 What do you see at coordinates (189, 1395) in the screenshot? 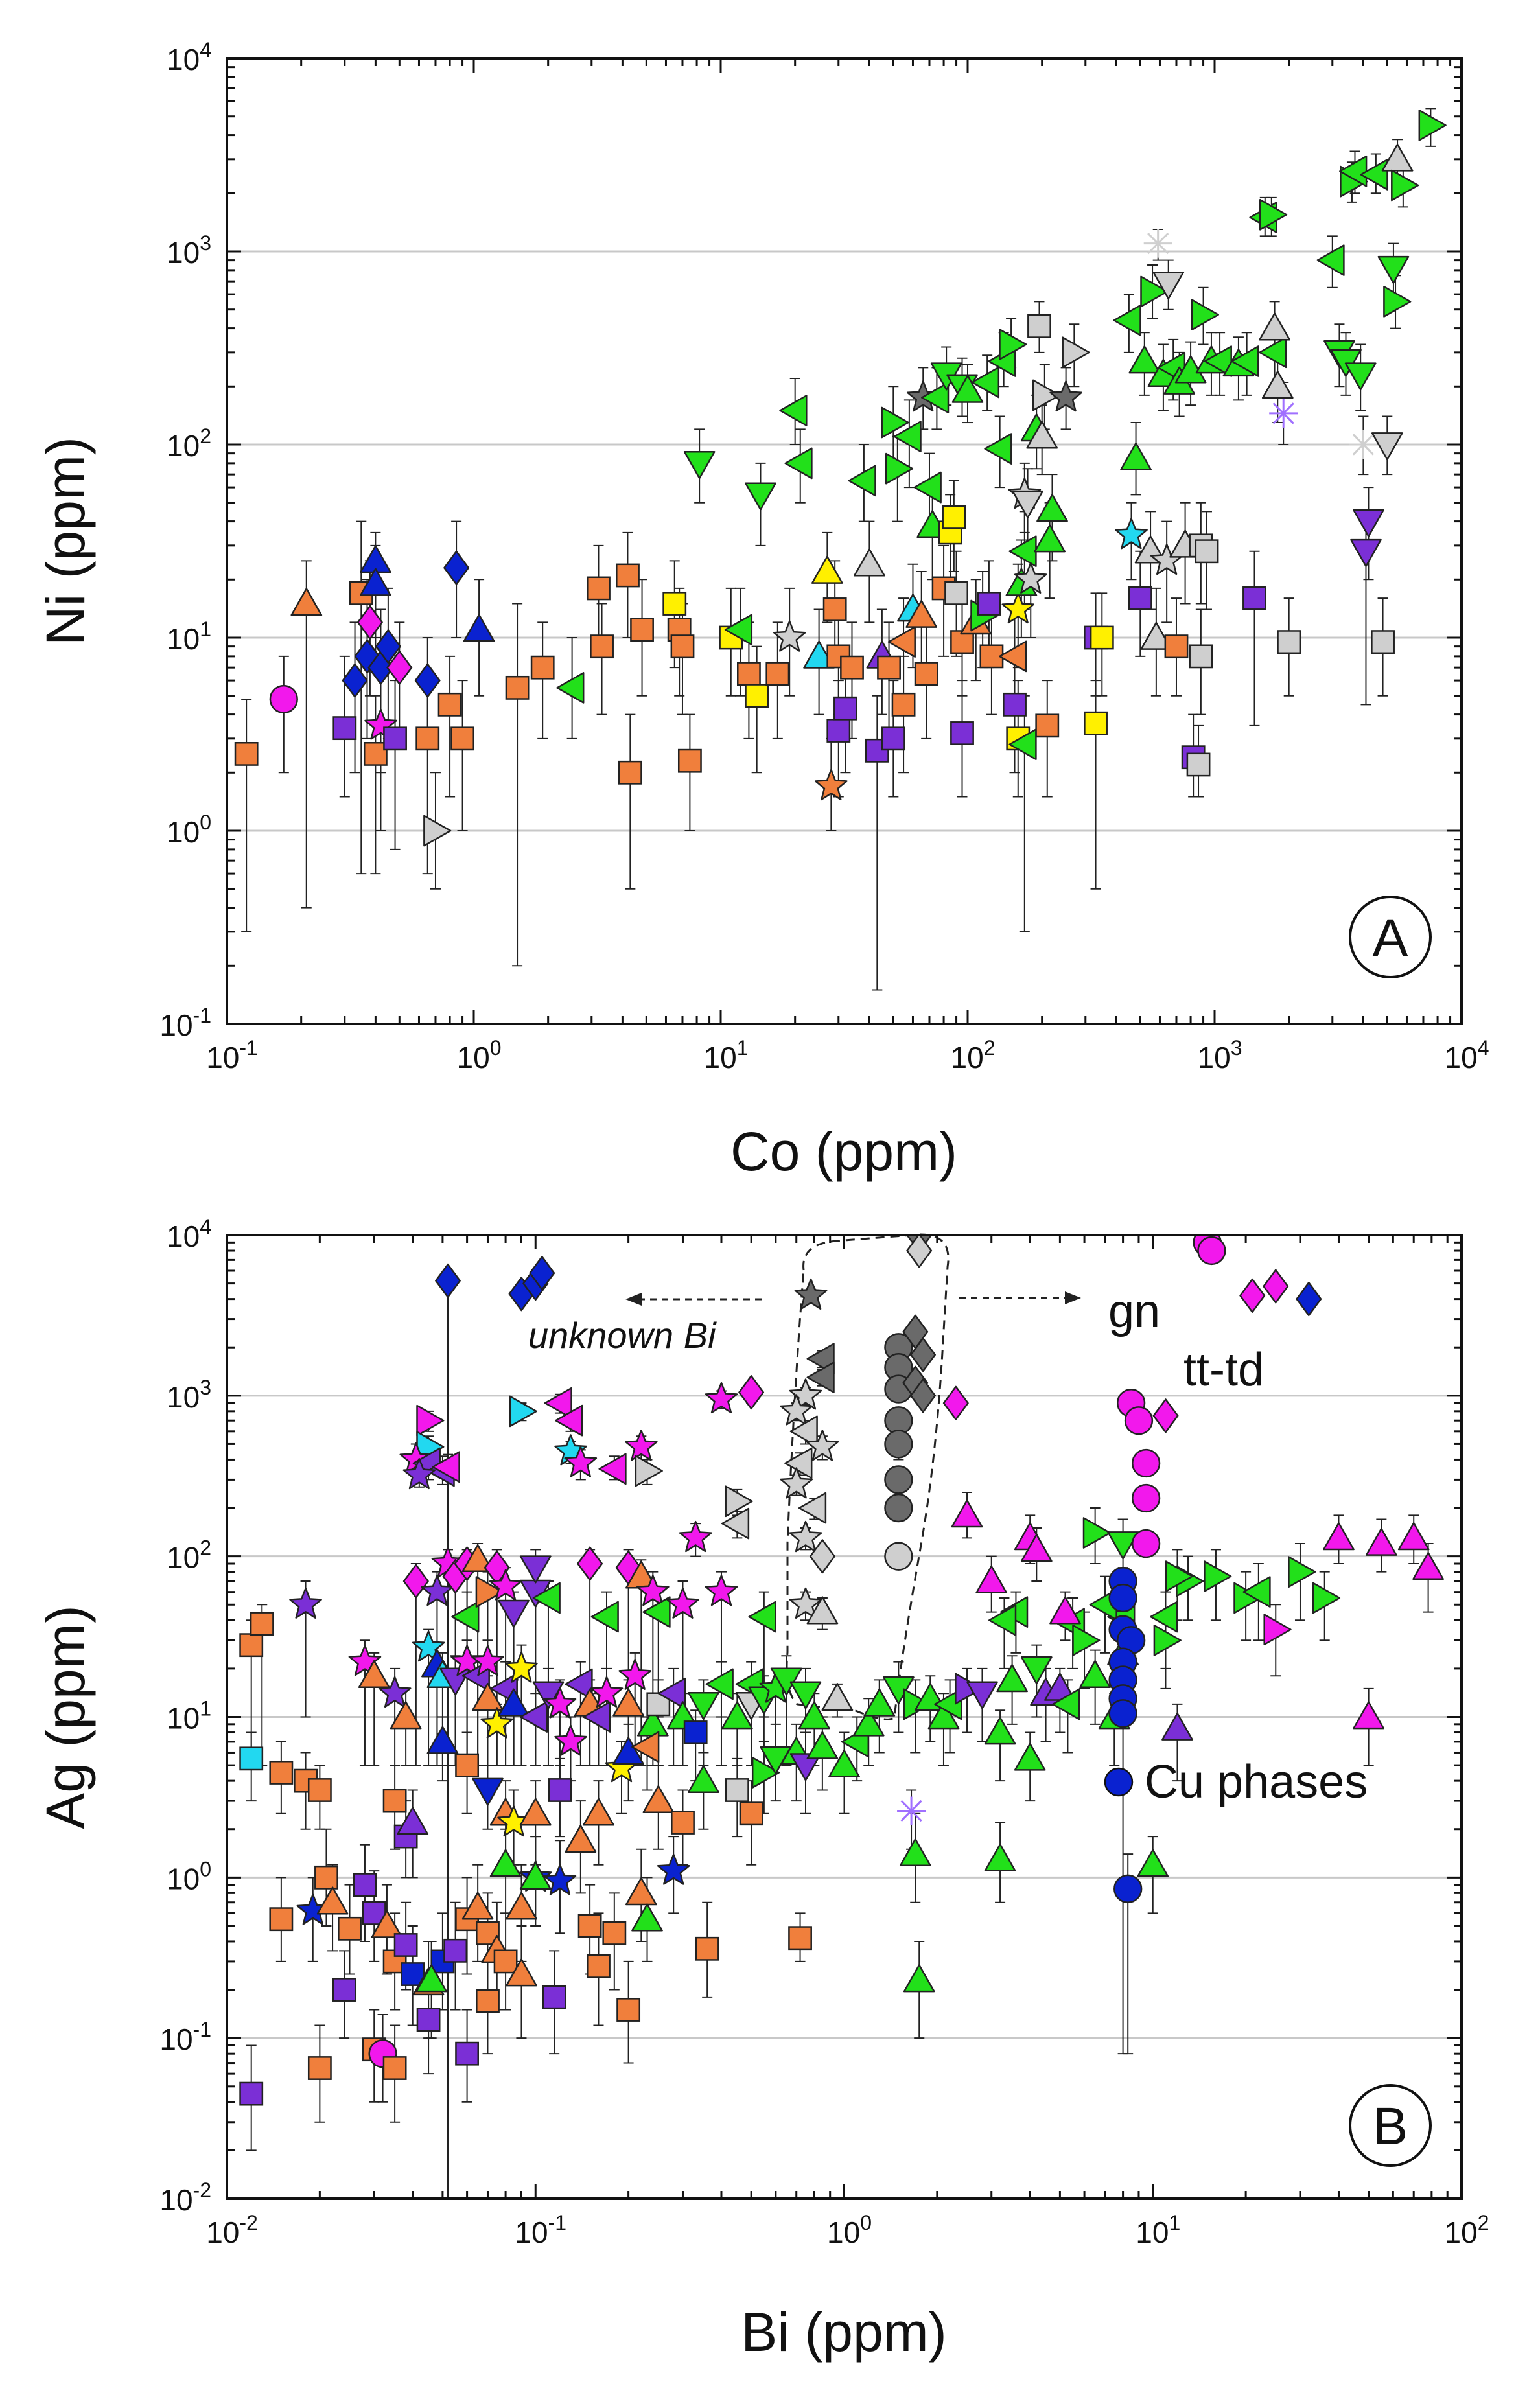
I see `y-tick-label-5: 10³` at bounding box center [189, 1395].